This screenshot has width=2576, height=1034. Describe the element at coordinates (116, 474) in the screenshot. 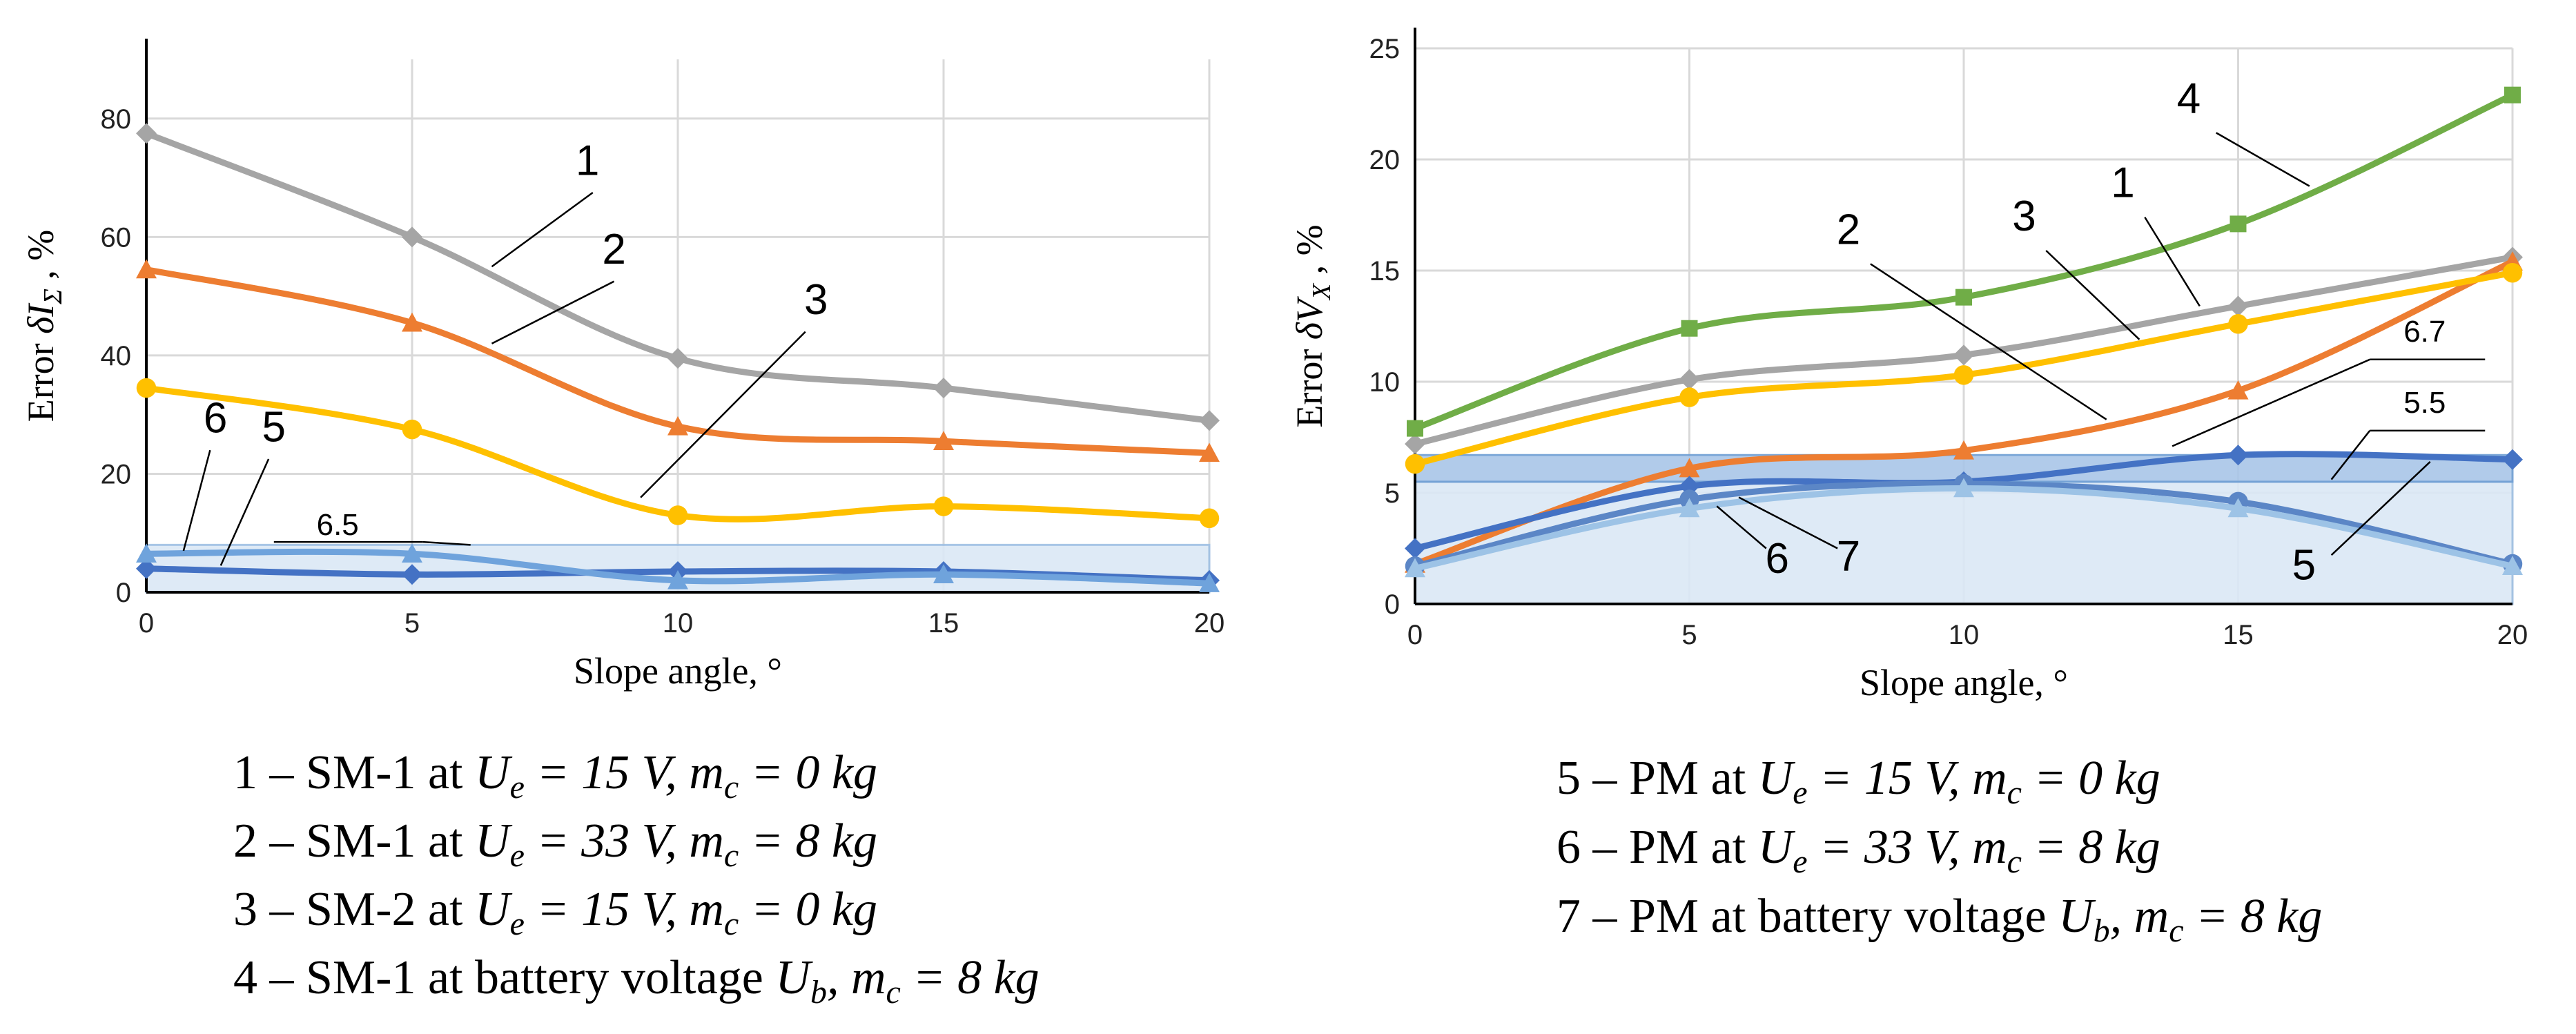

I see `y-tick-label: 20` at that location.